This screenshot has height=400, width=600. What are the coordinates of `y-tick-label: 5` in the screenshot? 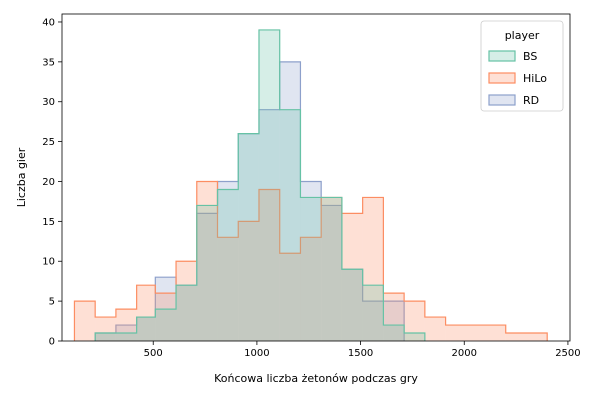 It's located at (52, 302).